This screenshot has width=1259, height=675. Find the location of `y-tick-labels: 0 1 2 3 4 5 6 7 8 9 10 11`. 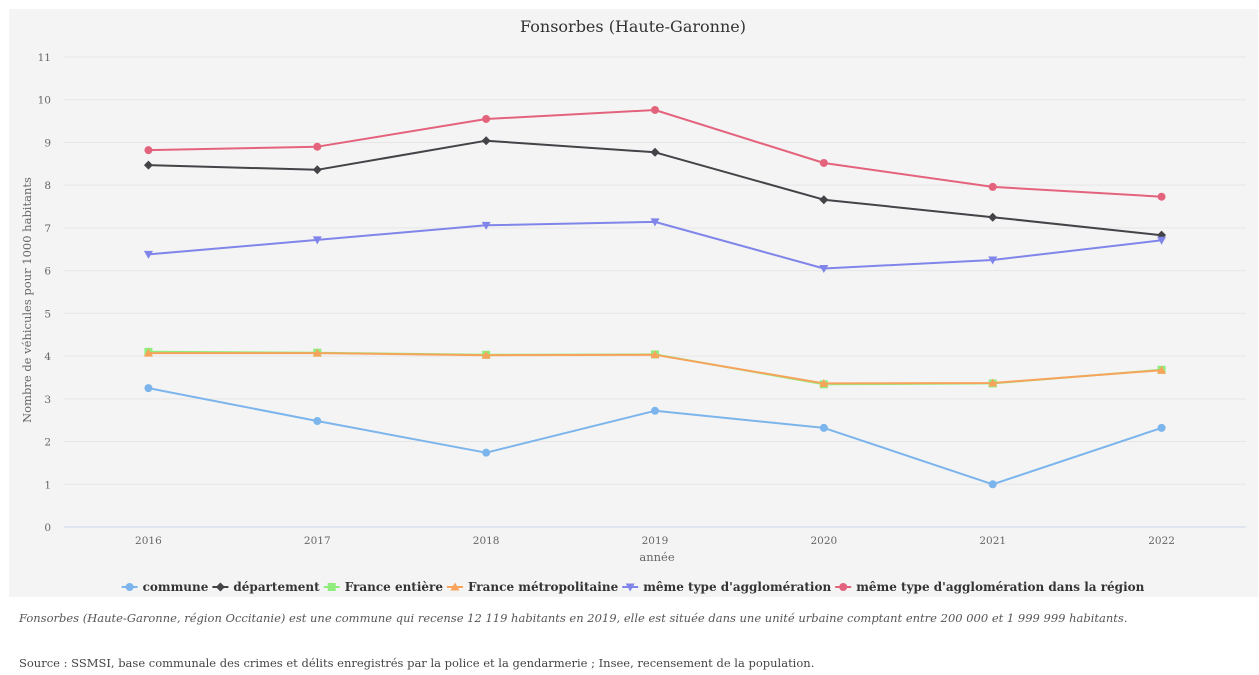

y-tick-labels: 0 1 2 3 4 5 6 7 8 9 10 11 is located at coordinates (45, 293).